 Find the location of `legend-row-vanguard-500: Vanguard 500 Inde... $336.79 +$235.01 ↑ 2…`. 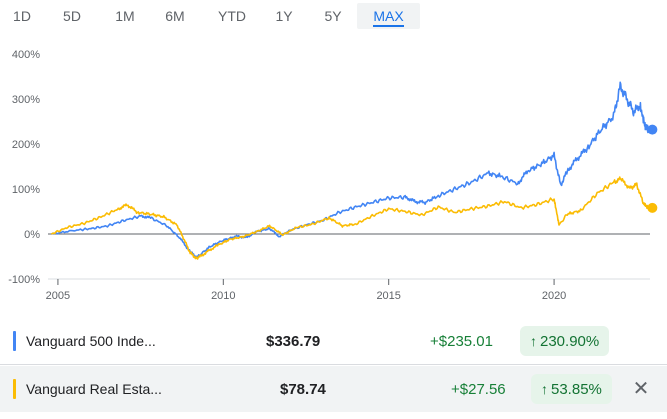

legend-row-vanguard-500: Vanguard 500 Inde... $336.79 +$235.01 ↑ 2… is located at coordinates (333, 341).